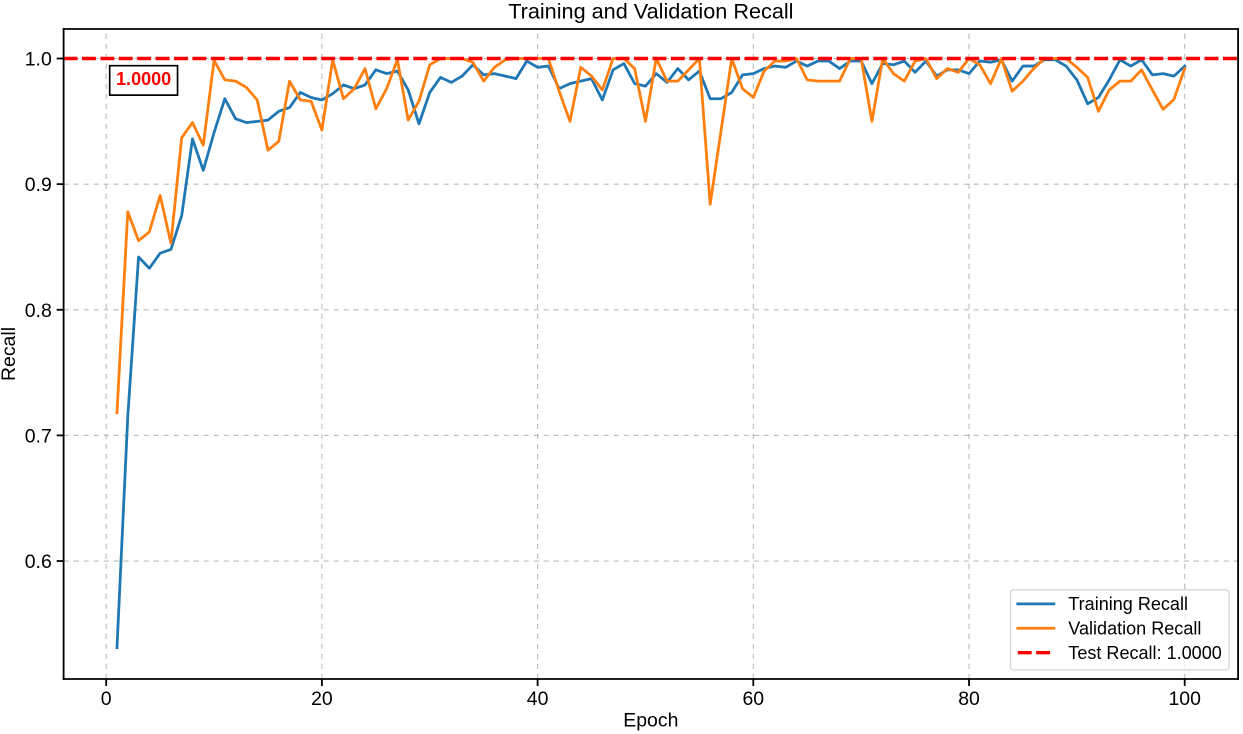  I want to click on svg-text: 0, so click(106, 699).